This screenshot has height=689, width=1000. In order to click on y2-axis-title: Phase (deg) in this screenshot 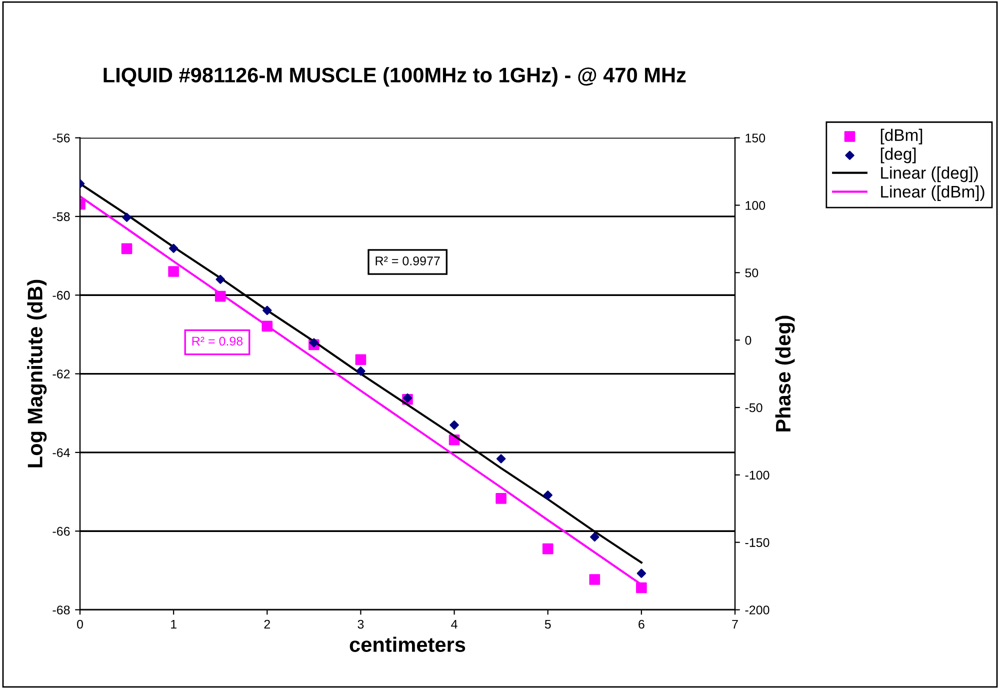, I will do `click(785, 374)`.